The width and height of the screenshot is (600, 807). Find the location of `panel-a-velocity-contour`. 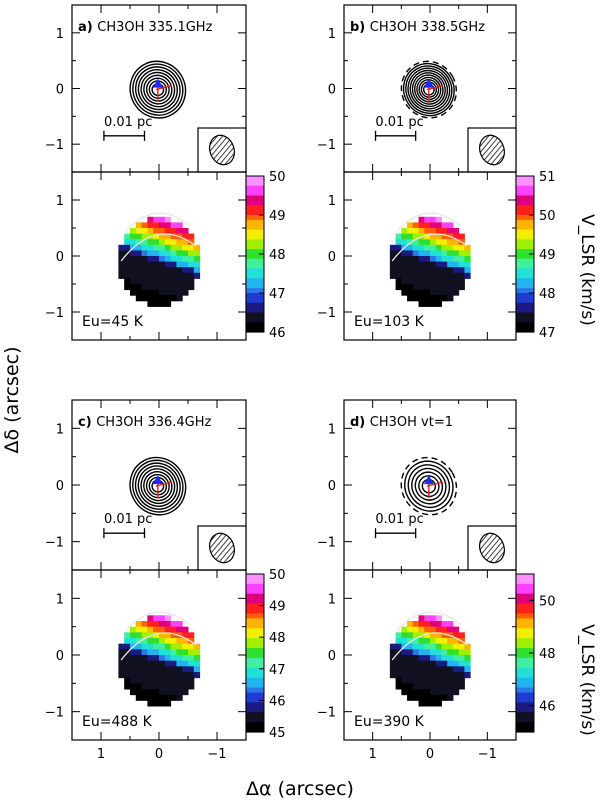

panel-a-velocity-contour is located at coordinates (158, 247).